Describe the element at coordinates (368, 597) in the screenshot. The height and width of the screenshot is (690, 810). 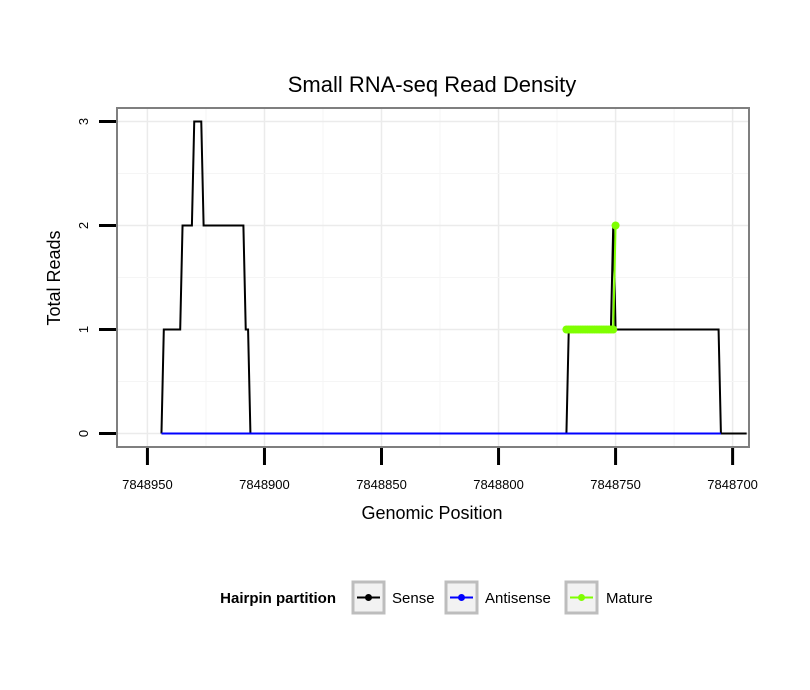
I see `legend-key-point-sense` at that location.